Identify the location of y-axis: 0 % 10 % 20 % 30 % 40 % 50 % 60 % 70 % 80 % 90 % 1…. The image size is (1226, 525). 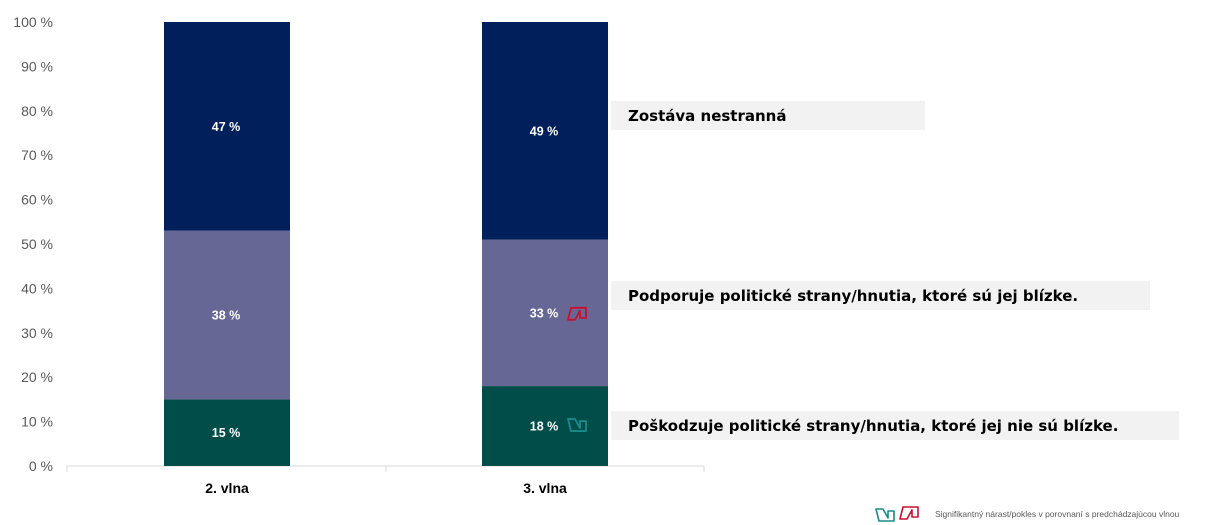
(33, 244).